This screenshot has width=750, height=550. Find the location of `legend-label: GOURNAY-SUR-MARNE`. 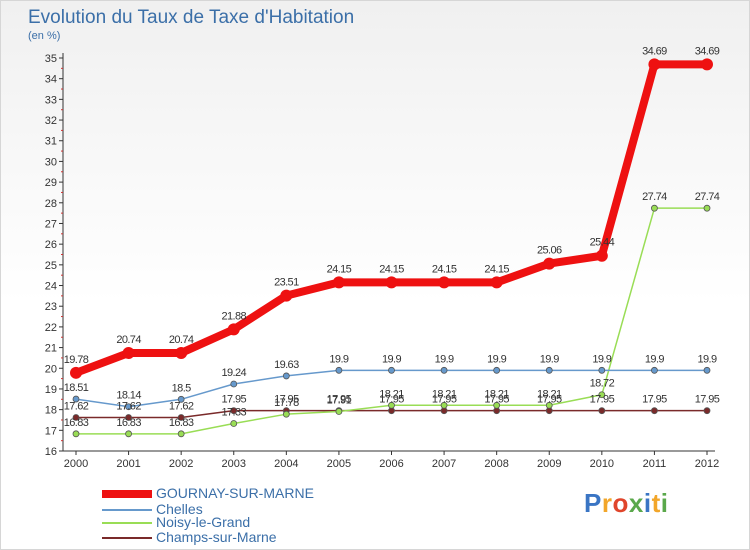

legend-label: GOURNAY-SUR-MARNE is located at coordinates (235, 493).